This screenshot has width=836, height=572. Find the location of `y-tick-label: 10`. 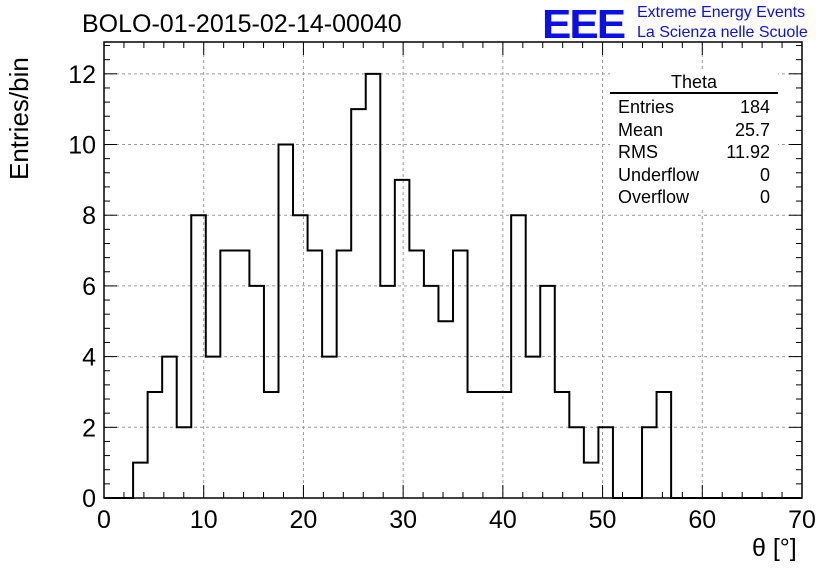

y-tick-label: 10 is located at coordinates (82, 146).